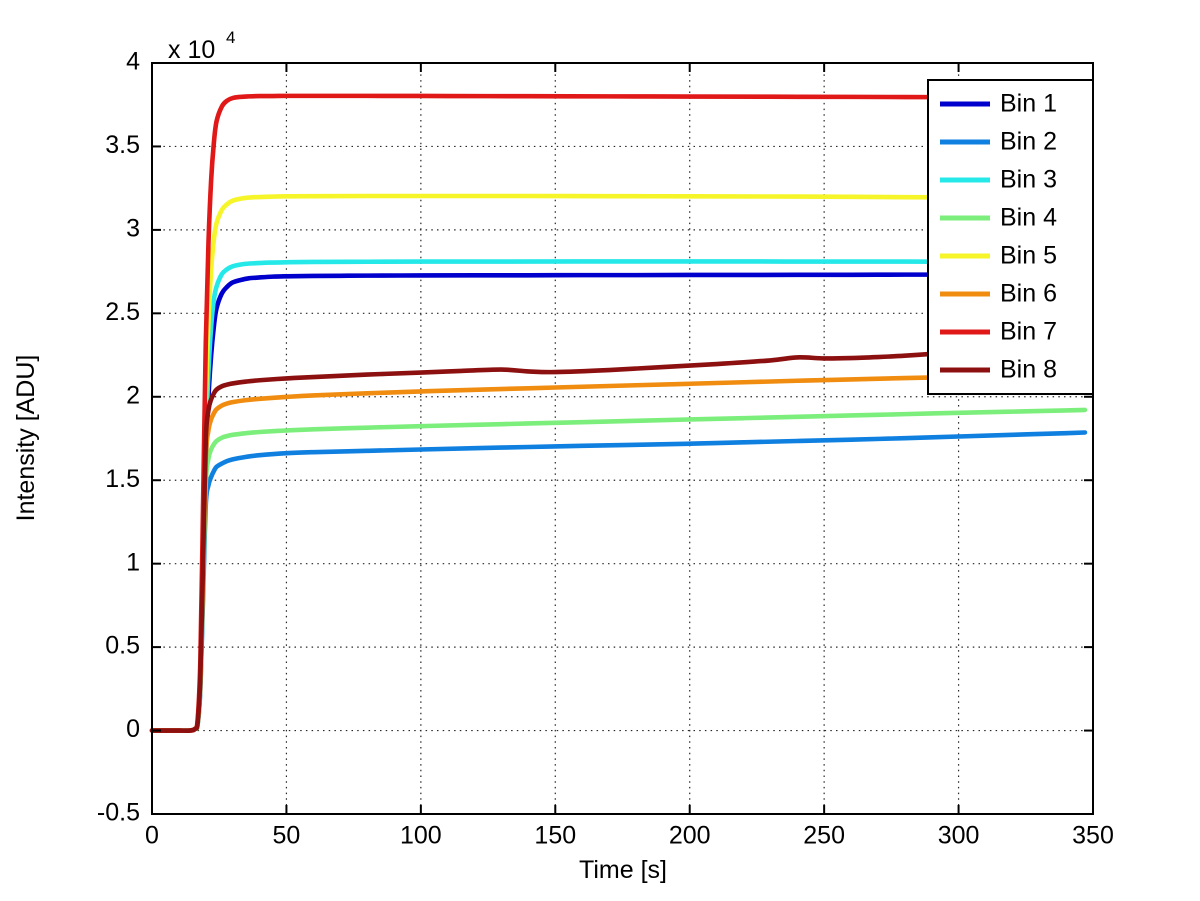 The height and width of the screenshot is (901, 1200). What do you see at coordinates (690, 836) in the screenshot?
I see `x-tick-label: 200` at bounding box center [690, 836].